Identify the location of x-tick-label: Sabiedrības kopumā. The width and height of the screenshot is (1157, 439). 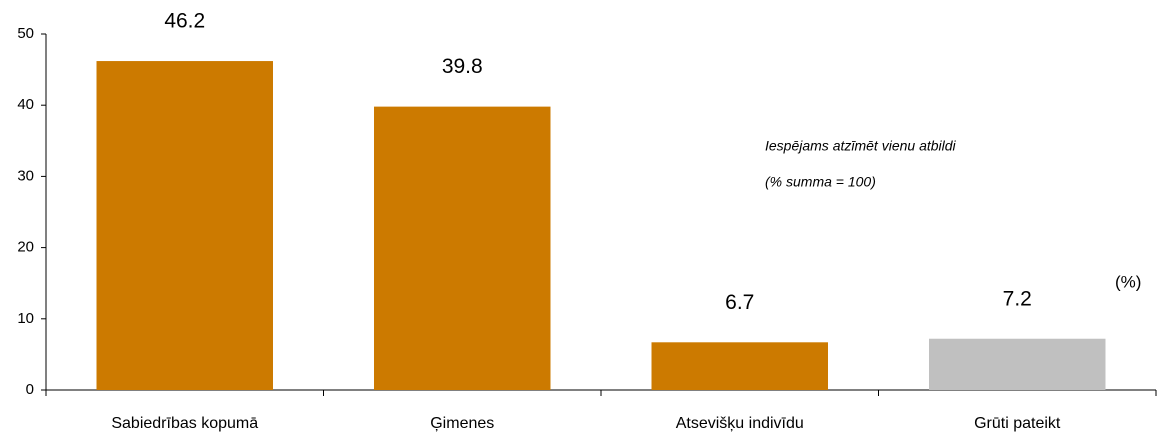
(184, 423).